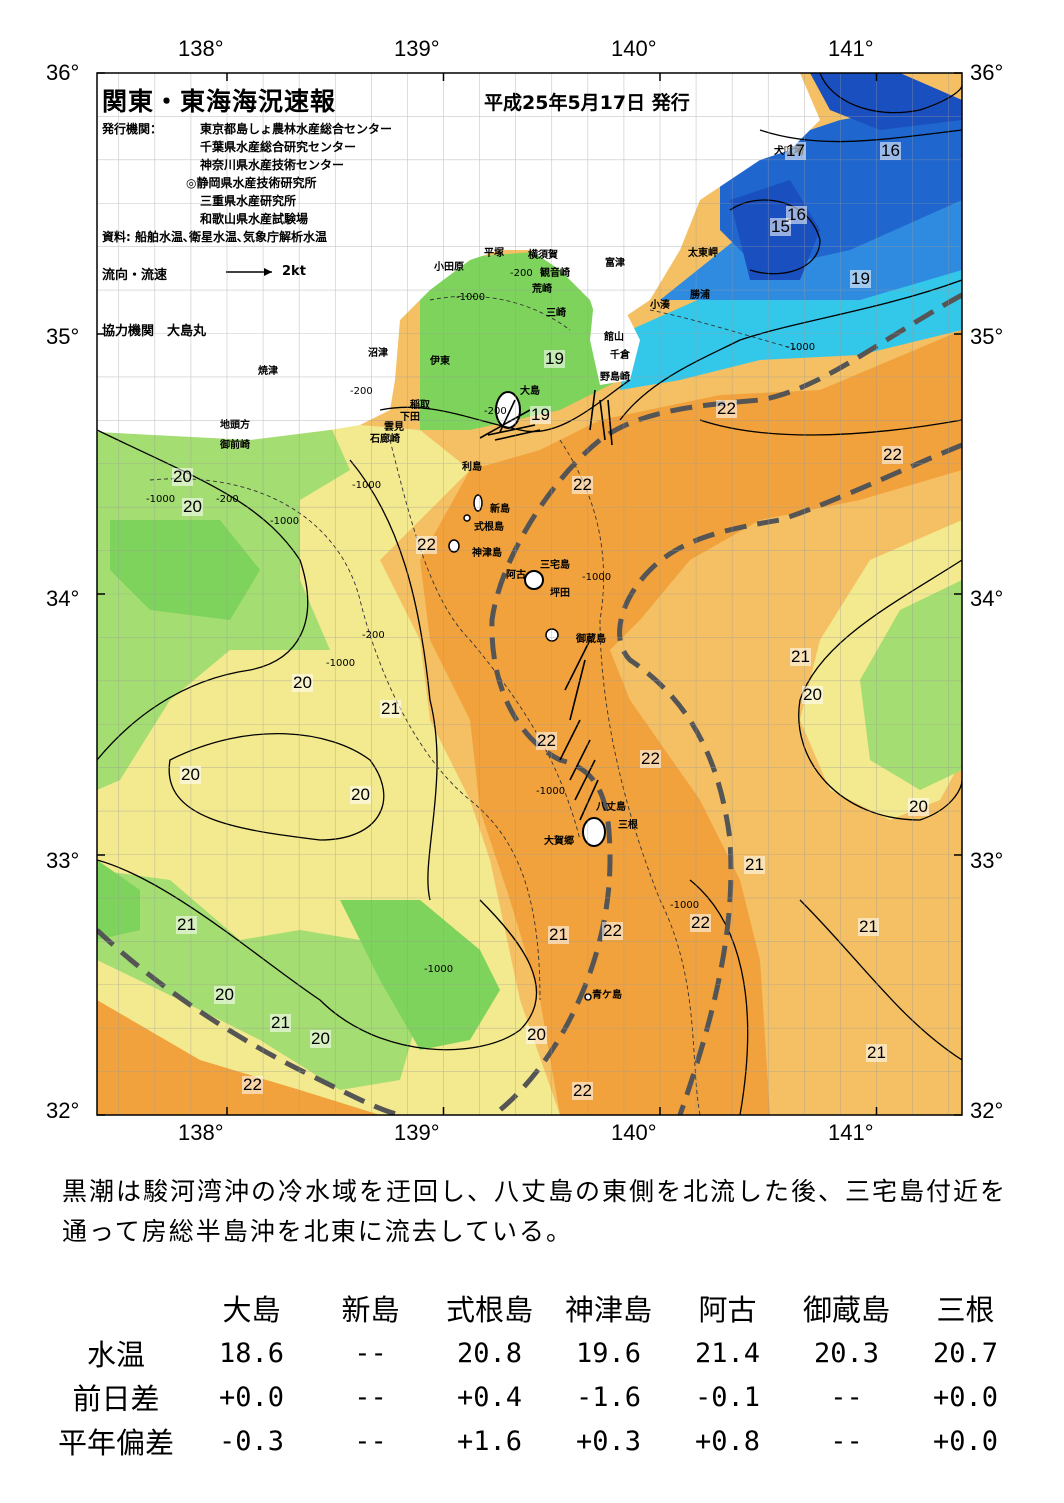 The height and width of the screenshot is (1503, 1064). I want to click on lon-label-bottom-139: 139°, so click(417, 1132).